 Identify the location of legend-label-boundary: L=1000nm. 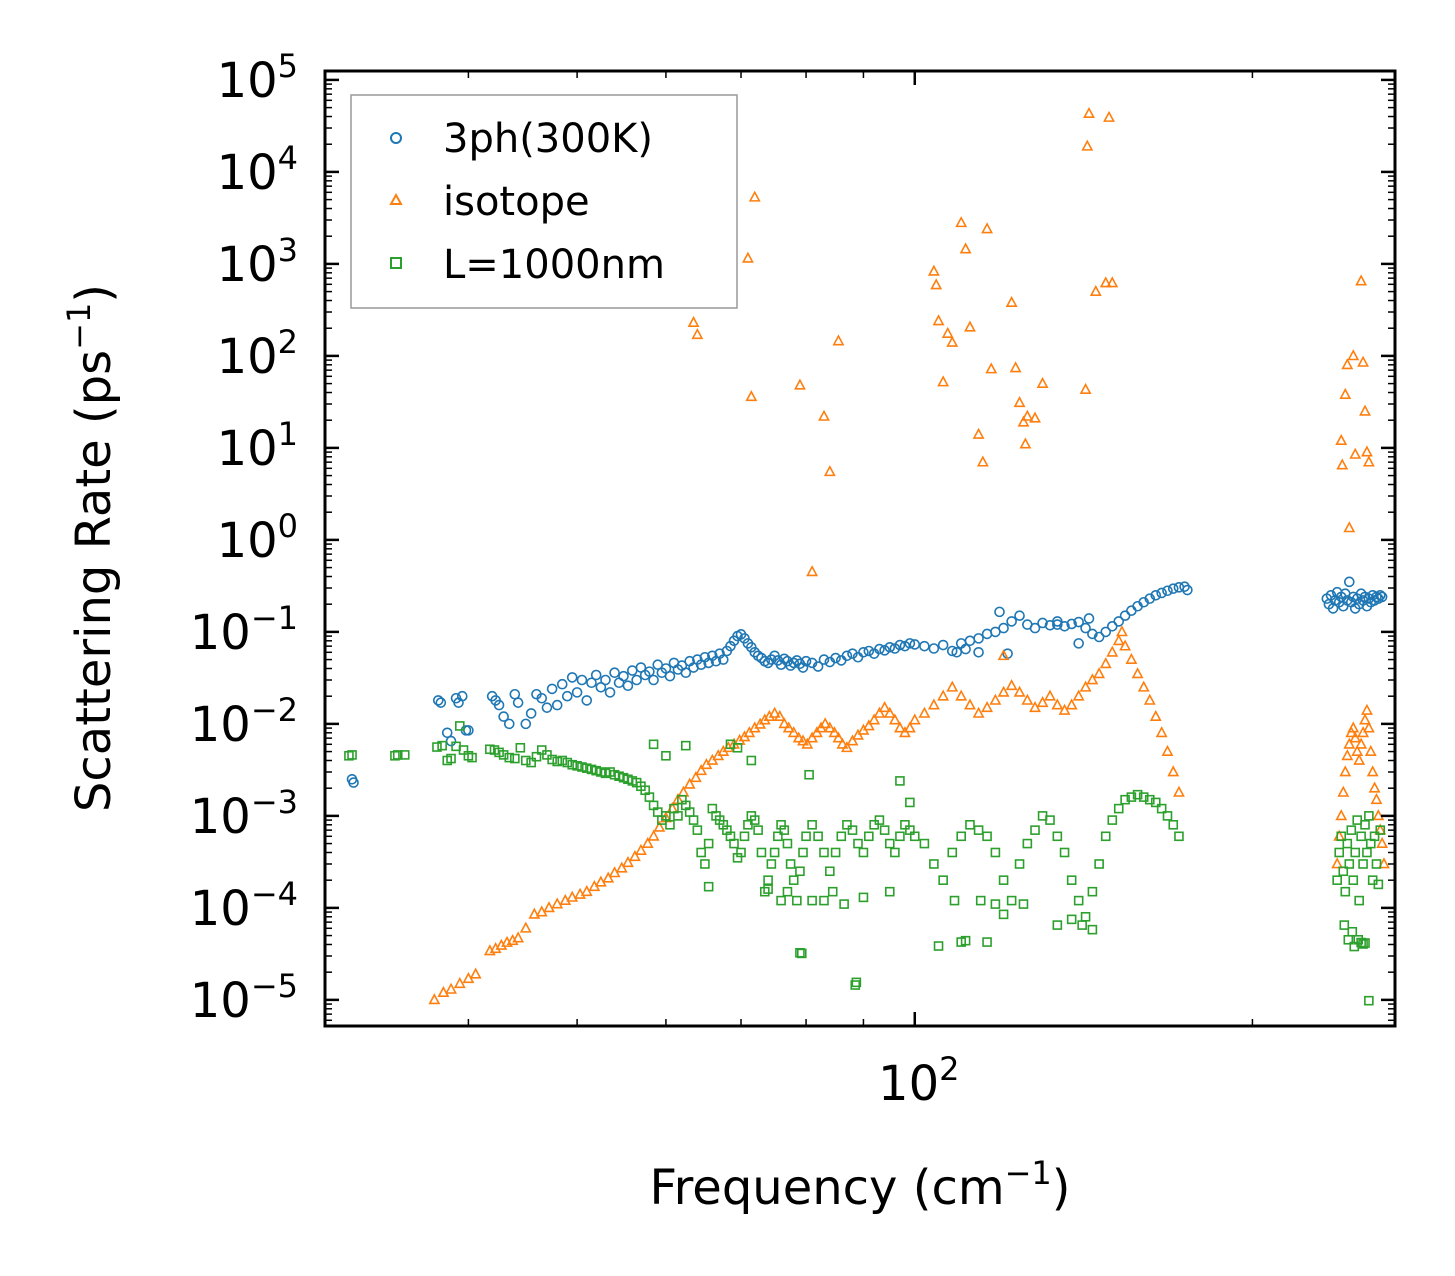
(554, 265).